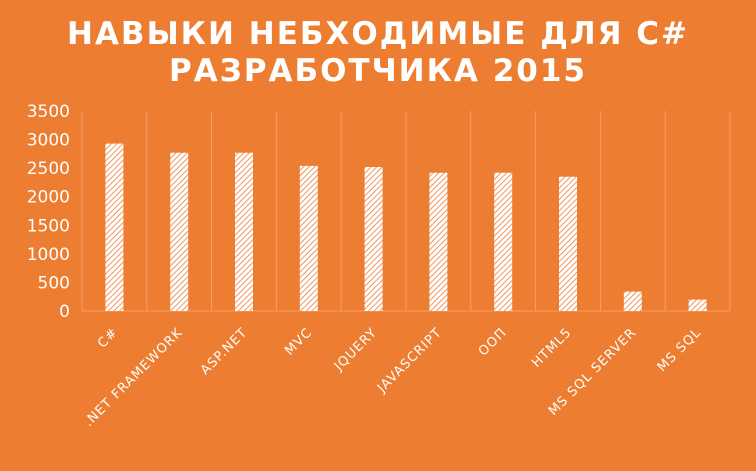 The height and width of the screenshot is (471, 756). Describe the element at coordinates (378, 34) in the screenshot. I see `chart-title-line-1: НАВЫКИ НЕБХОДИМЫЕ ДЛЯ С#` at that location.